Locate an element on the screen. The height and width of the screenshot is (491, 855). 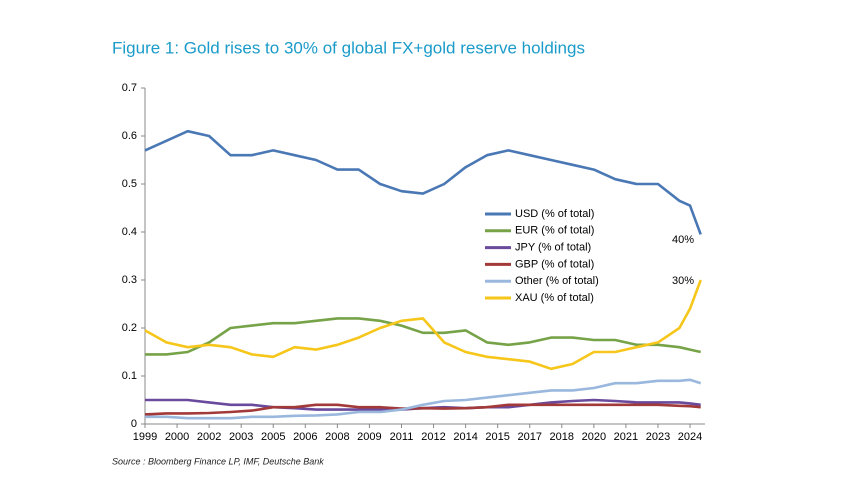
annotation: 30% is located at coordinates (683, 281).